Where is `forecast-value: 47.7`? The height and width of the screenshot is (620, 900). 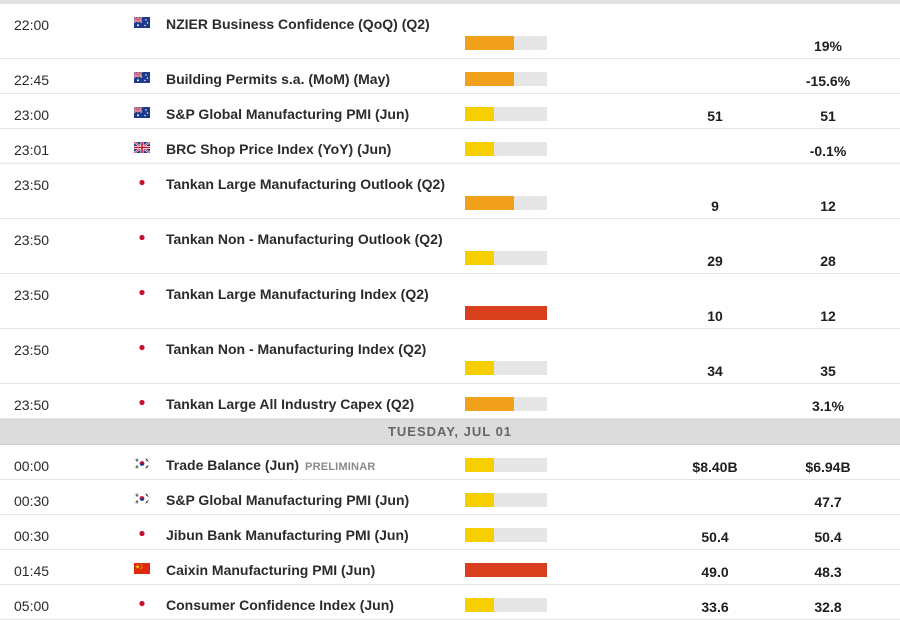
forecast-value: 47.7 is located at coordinates (828, 502).